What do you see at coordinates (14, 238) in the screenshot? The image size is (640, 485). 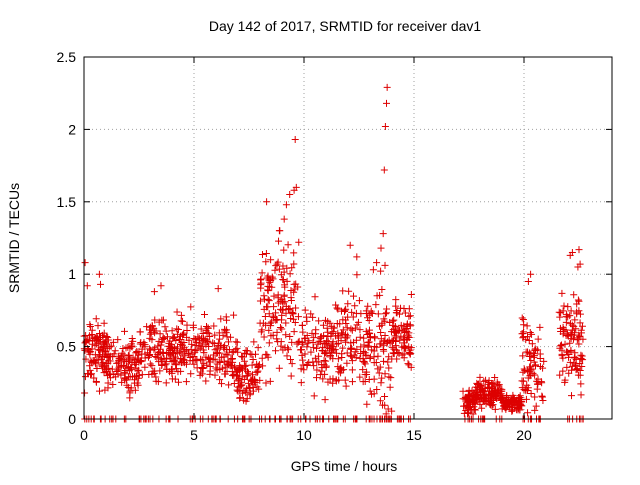 I see `y-axis-label: SRMTID / TECUs` at bounding box center [14, 238].